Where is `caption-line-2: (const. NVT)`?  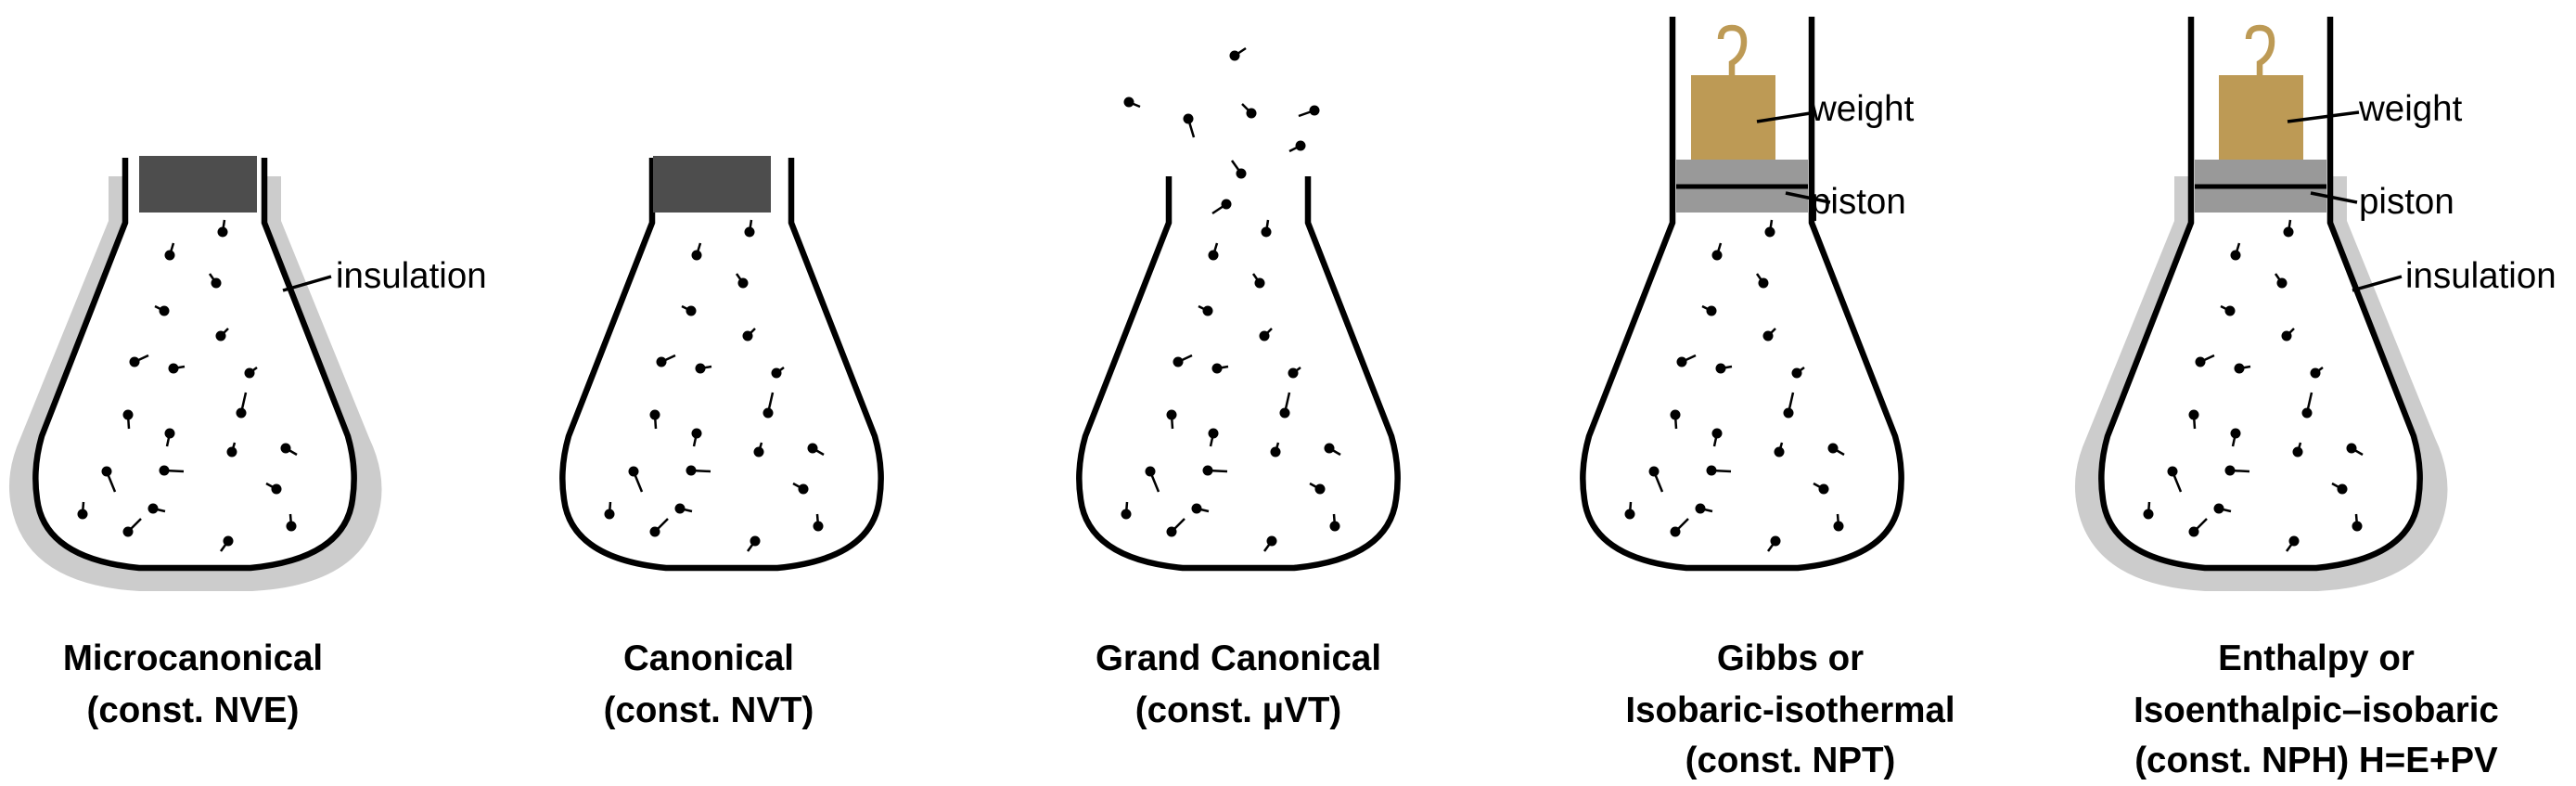
caption-line-2: (const. NVT) is located at coordinates (709, 710).